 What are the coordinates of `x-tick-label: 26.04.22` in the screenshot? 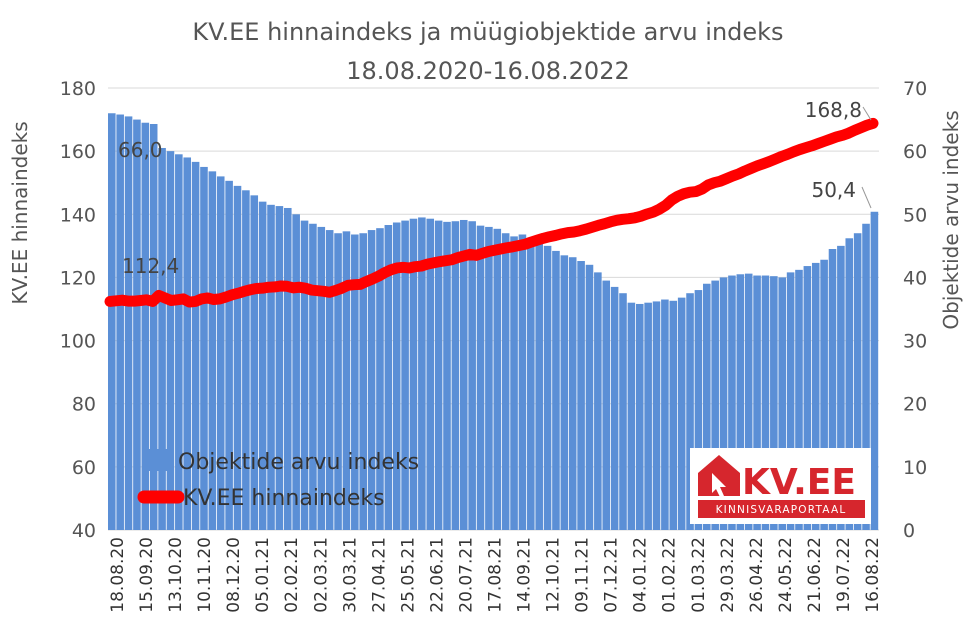 It's located at (757, 575).